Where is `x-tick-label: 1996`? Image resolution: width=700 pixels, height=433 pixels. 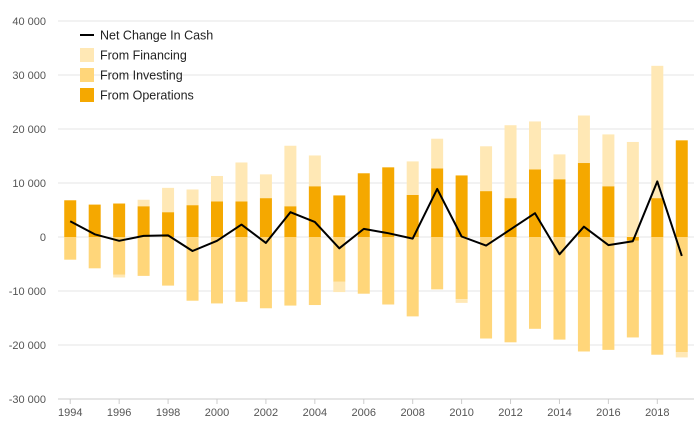 x-tick-label: 1996 is located at coordinates (119, 413).